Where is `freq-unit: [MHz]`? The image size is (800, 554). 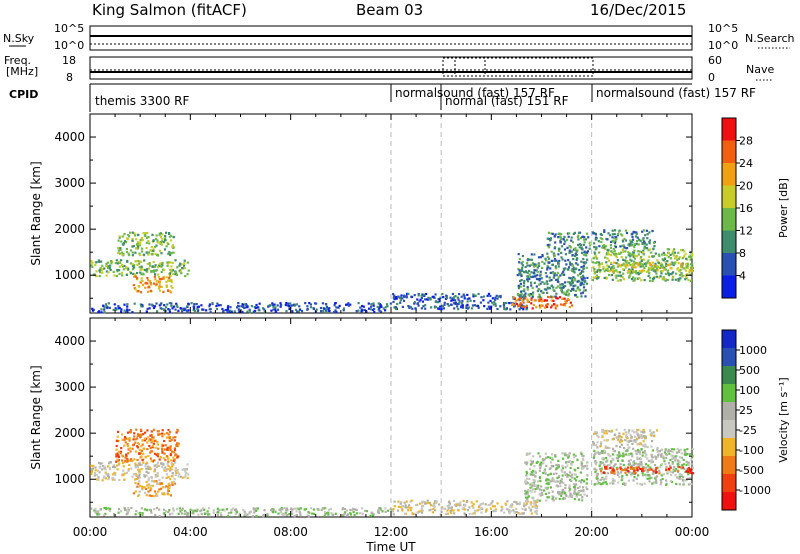
freq-unit: [MHz] is located at coordinates (22, 71).